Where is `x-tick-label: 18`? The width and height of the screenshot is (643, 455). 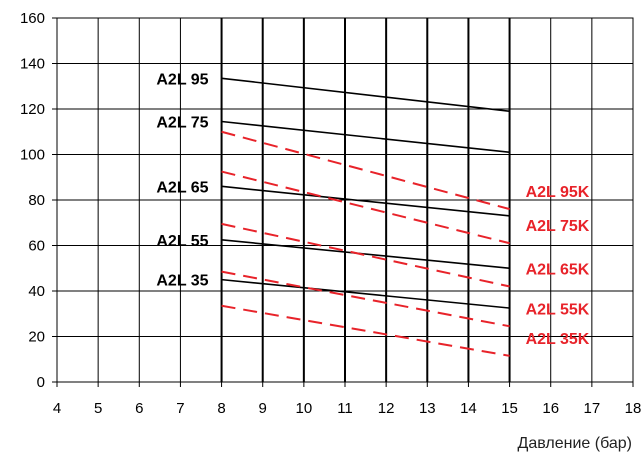
x-tick-label: 18 is located at coordinates (633, 408).